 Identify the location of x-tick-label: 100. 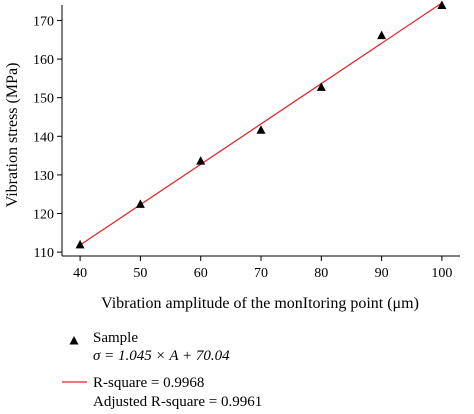
(441, 273).